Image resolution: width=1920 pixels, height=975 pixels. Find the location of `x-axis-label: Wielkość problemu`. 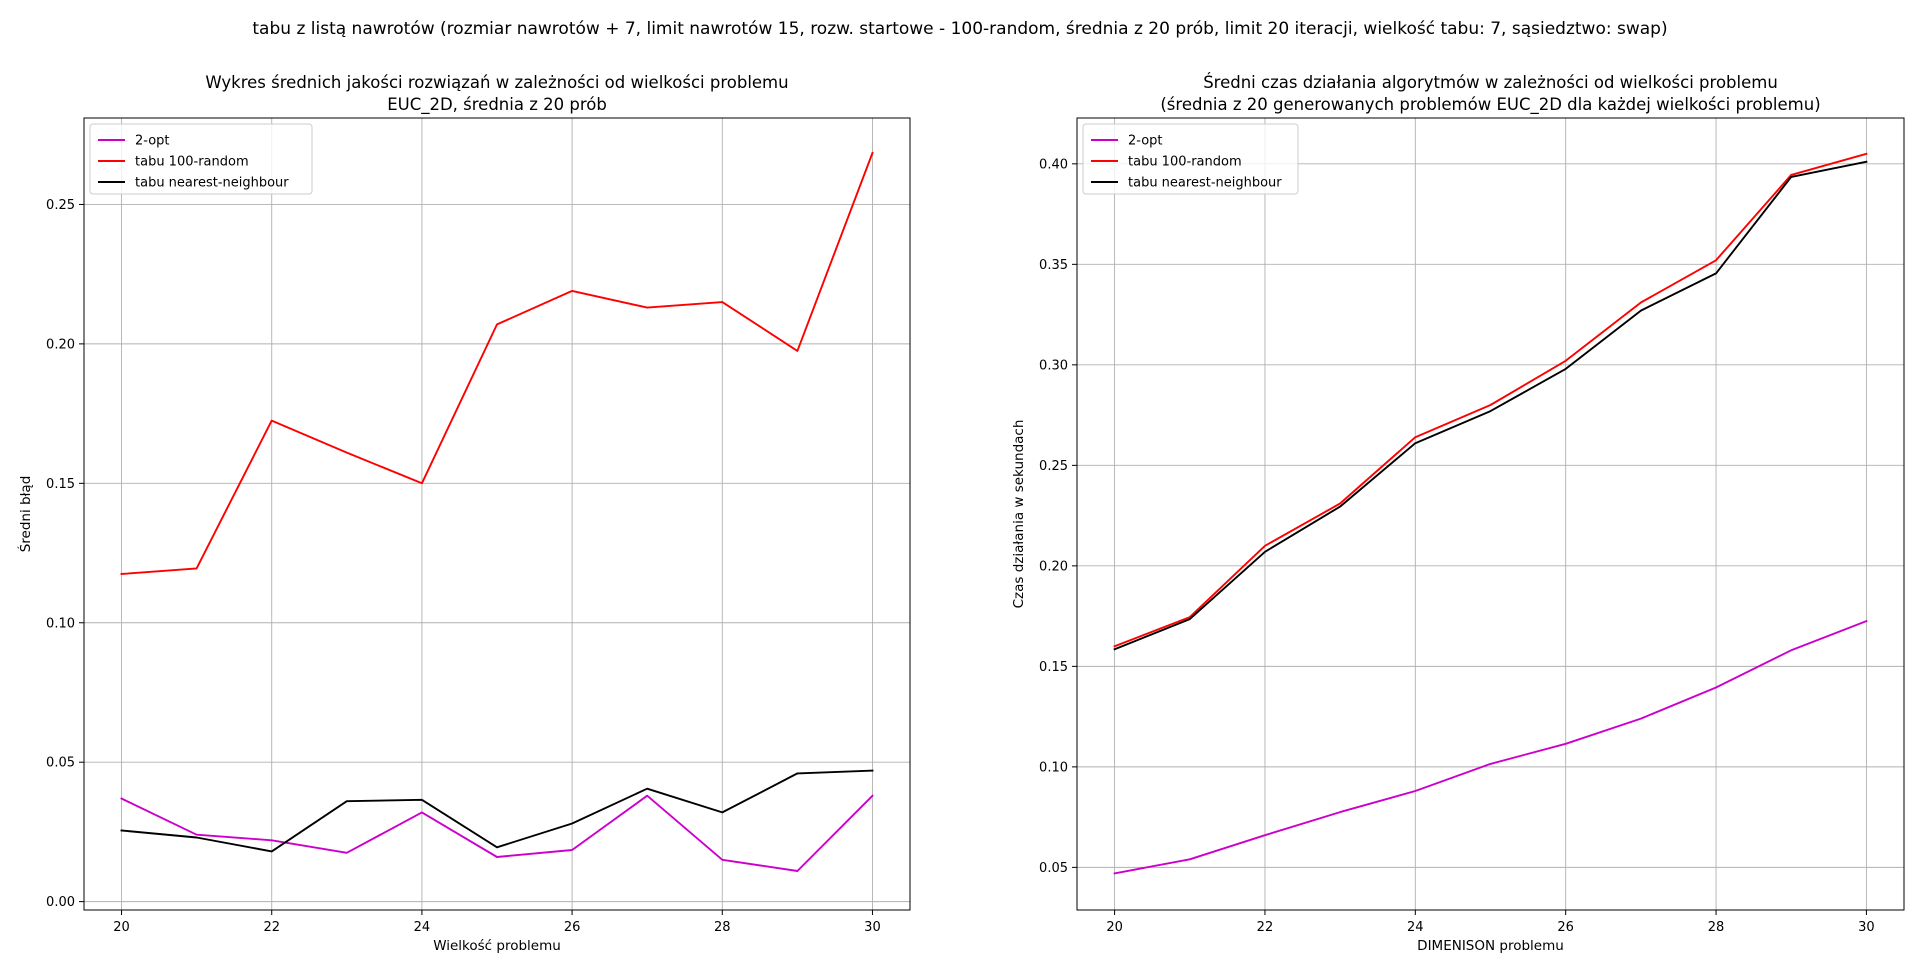

x-axis-label: Wielkość problemu is located at coordinates (497, 946).